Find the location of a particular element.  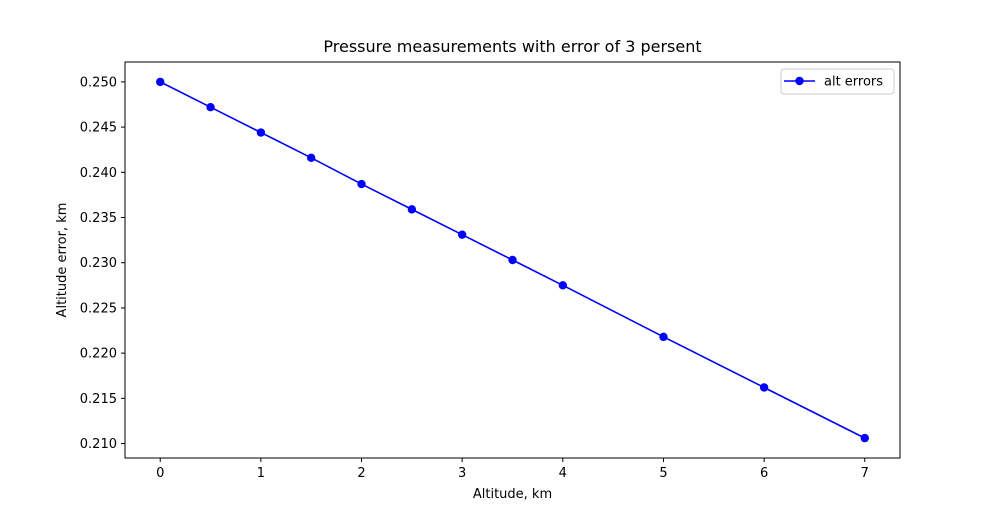

y-tick-label: 0.225 is located at coordinates (98, 308).